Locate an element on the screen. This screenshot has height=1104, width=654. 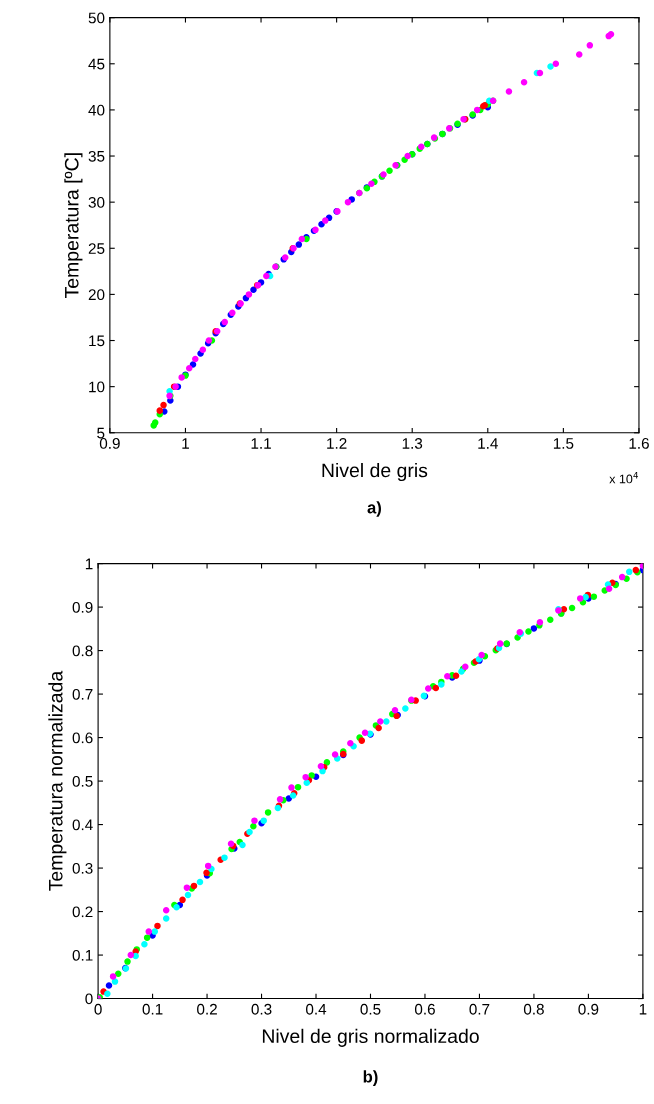
x-tick-label: 1.1 is located at coordinates (261, 443).